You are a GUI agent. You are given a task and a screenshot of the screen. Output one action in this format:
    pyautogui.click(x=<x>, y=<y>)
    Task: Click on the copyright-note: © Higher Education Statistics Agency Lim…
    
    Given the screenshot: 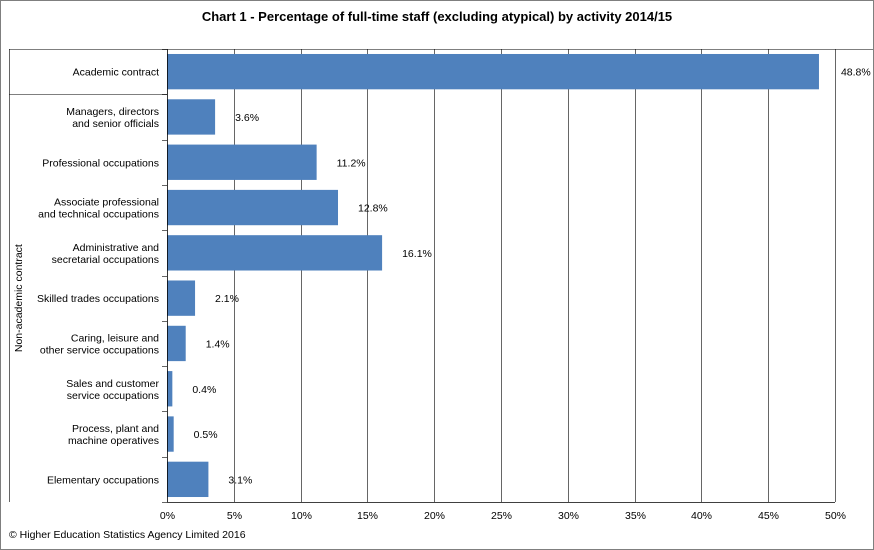 What is the action you would take?
    pyautogui.click(x=127, y=535)
    